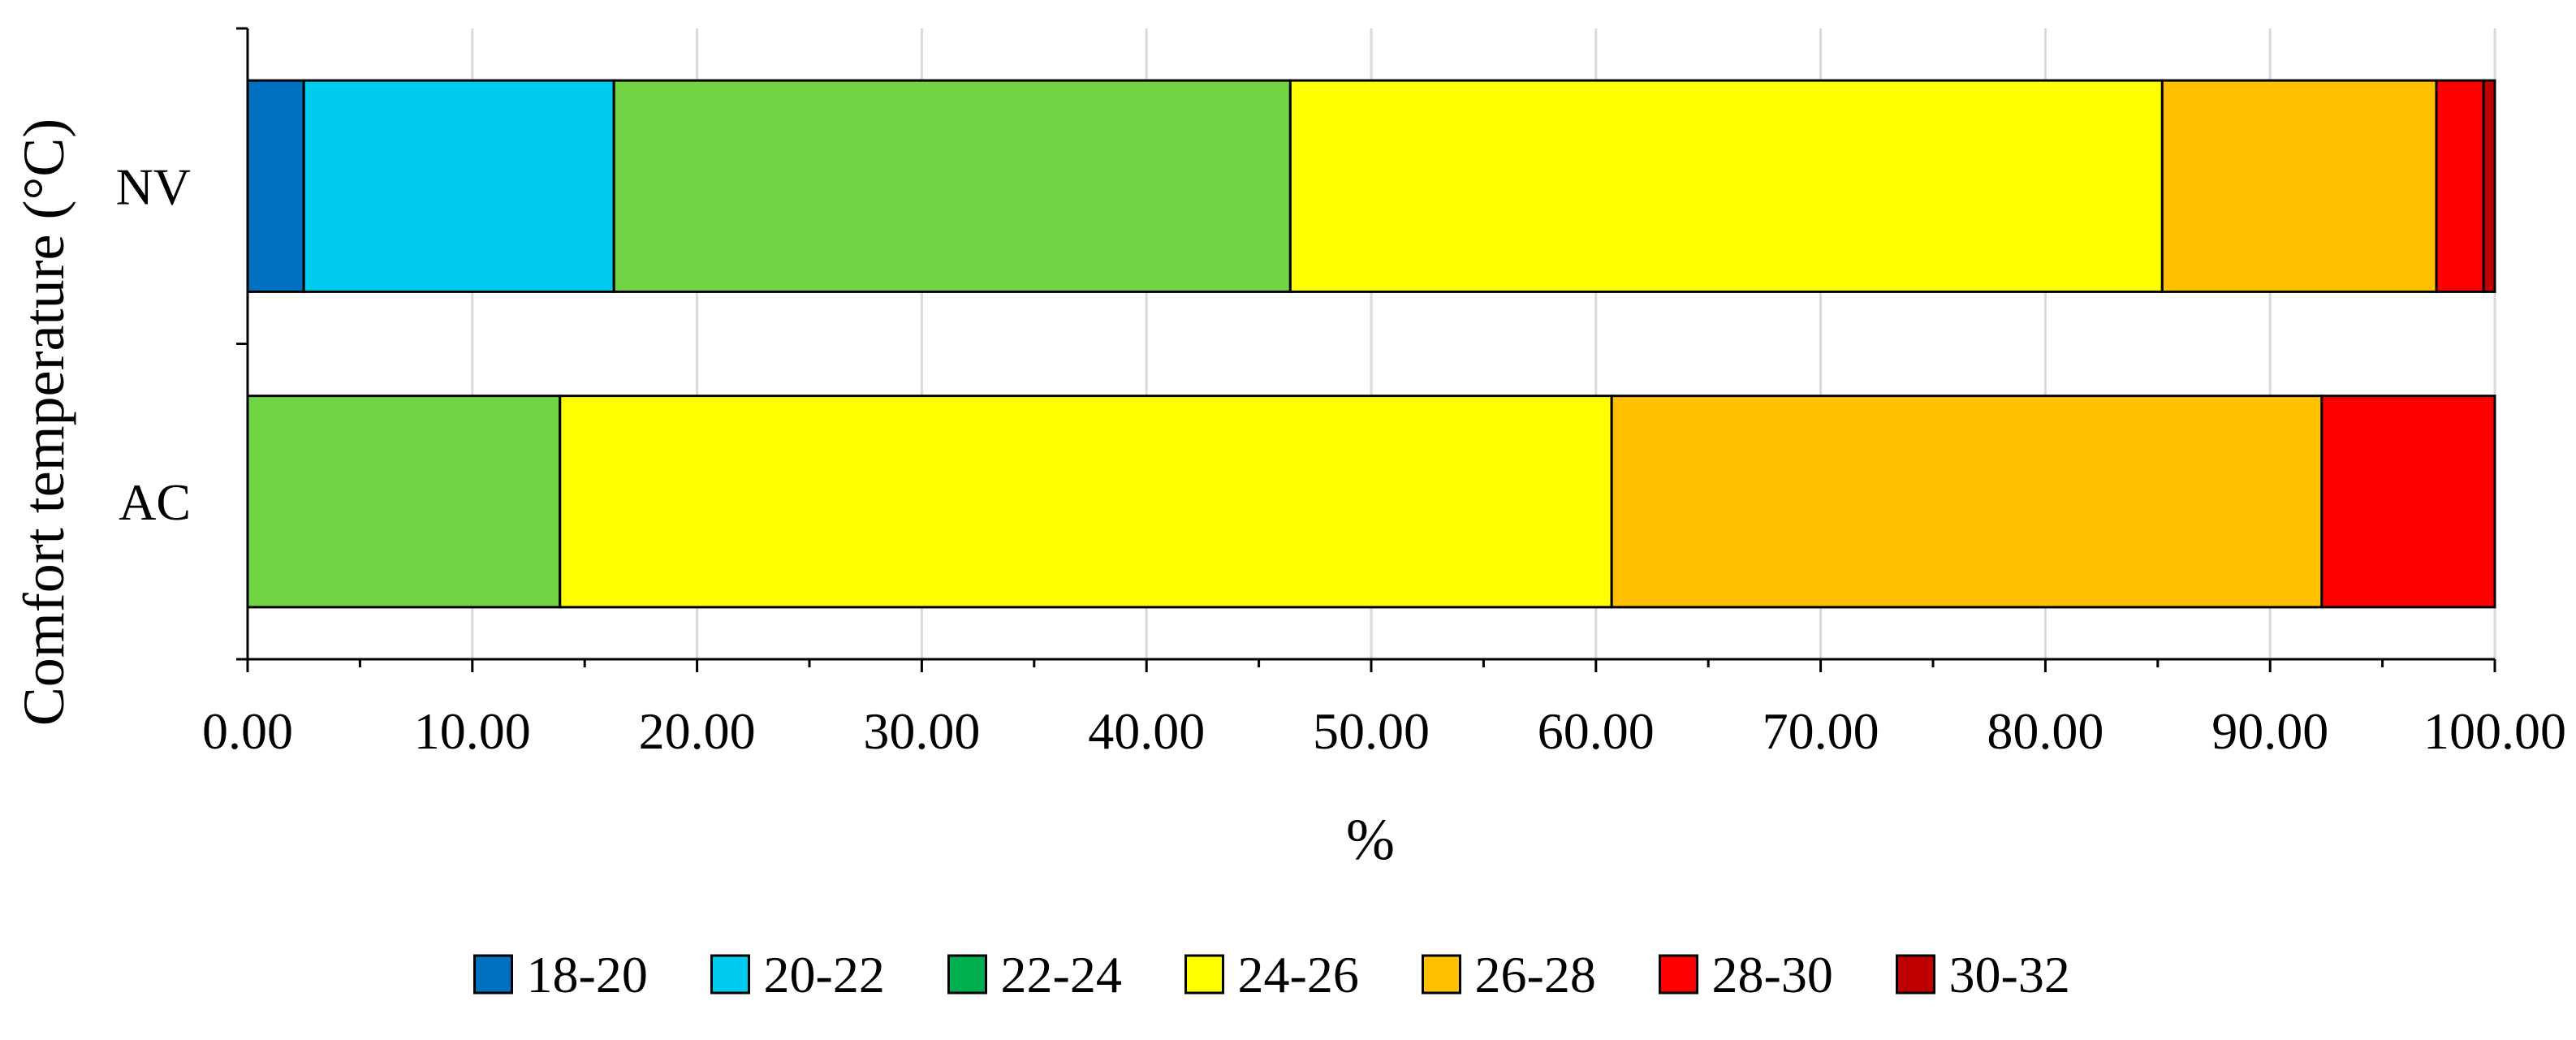 This screenshot has height=1040, width=2576. I want to click on legend-label: 20-22, so click(824, 975).